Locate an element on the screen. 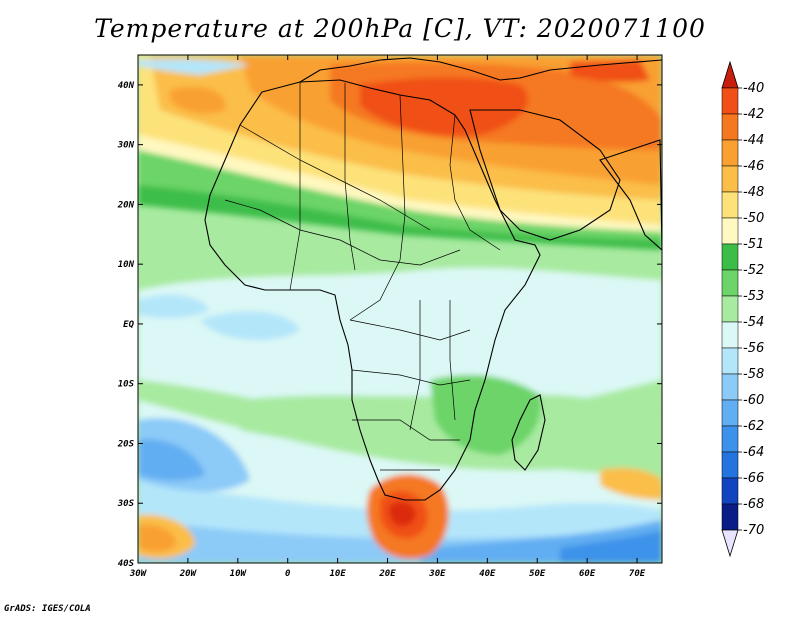  colorbar-label: -58 is located at coordinates (753, 374).